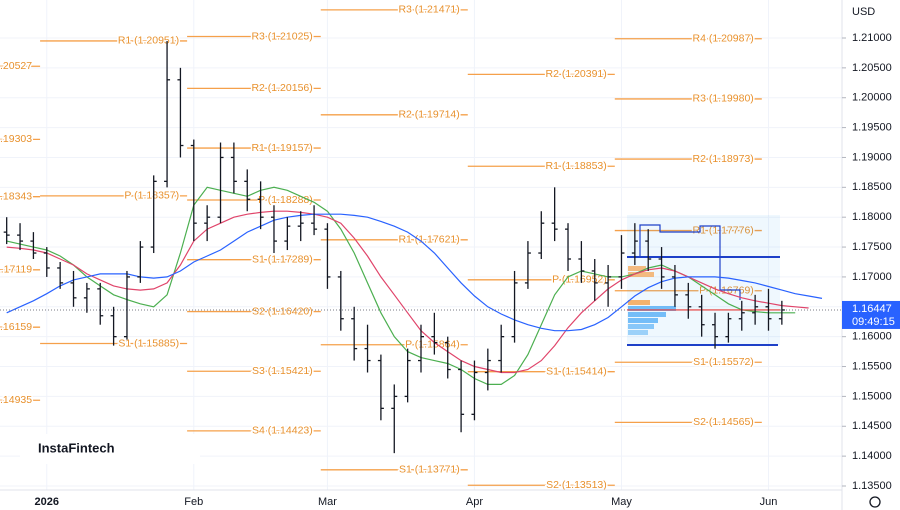 This screenshot has width=900, height=510. Describe the element at coordinates (16, 139) in the screenshot. I see `pivot-label: 1.19303` at that location.